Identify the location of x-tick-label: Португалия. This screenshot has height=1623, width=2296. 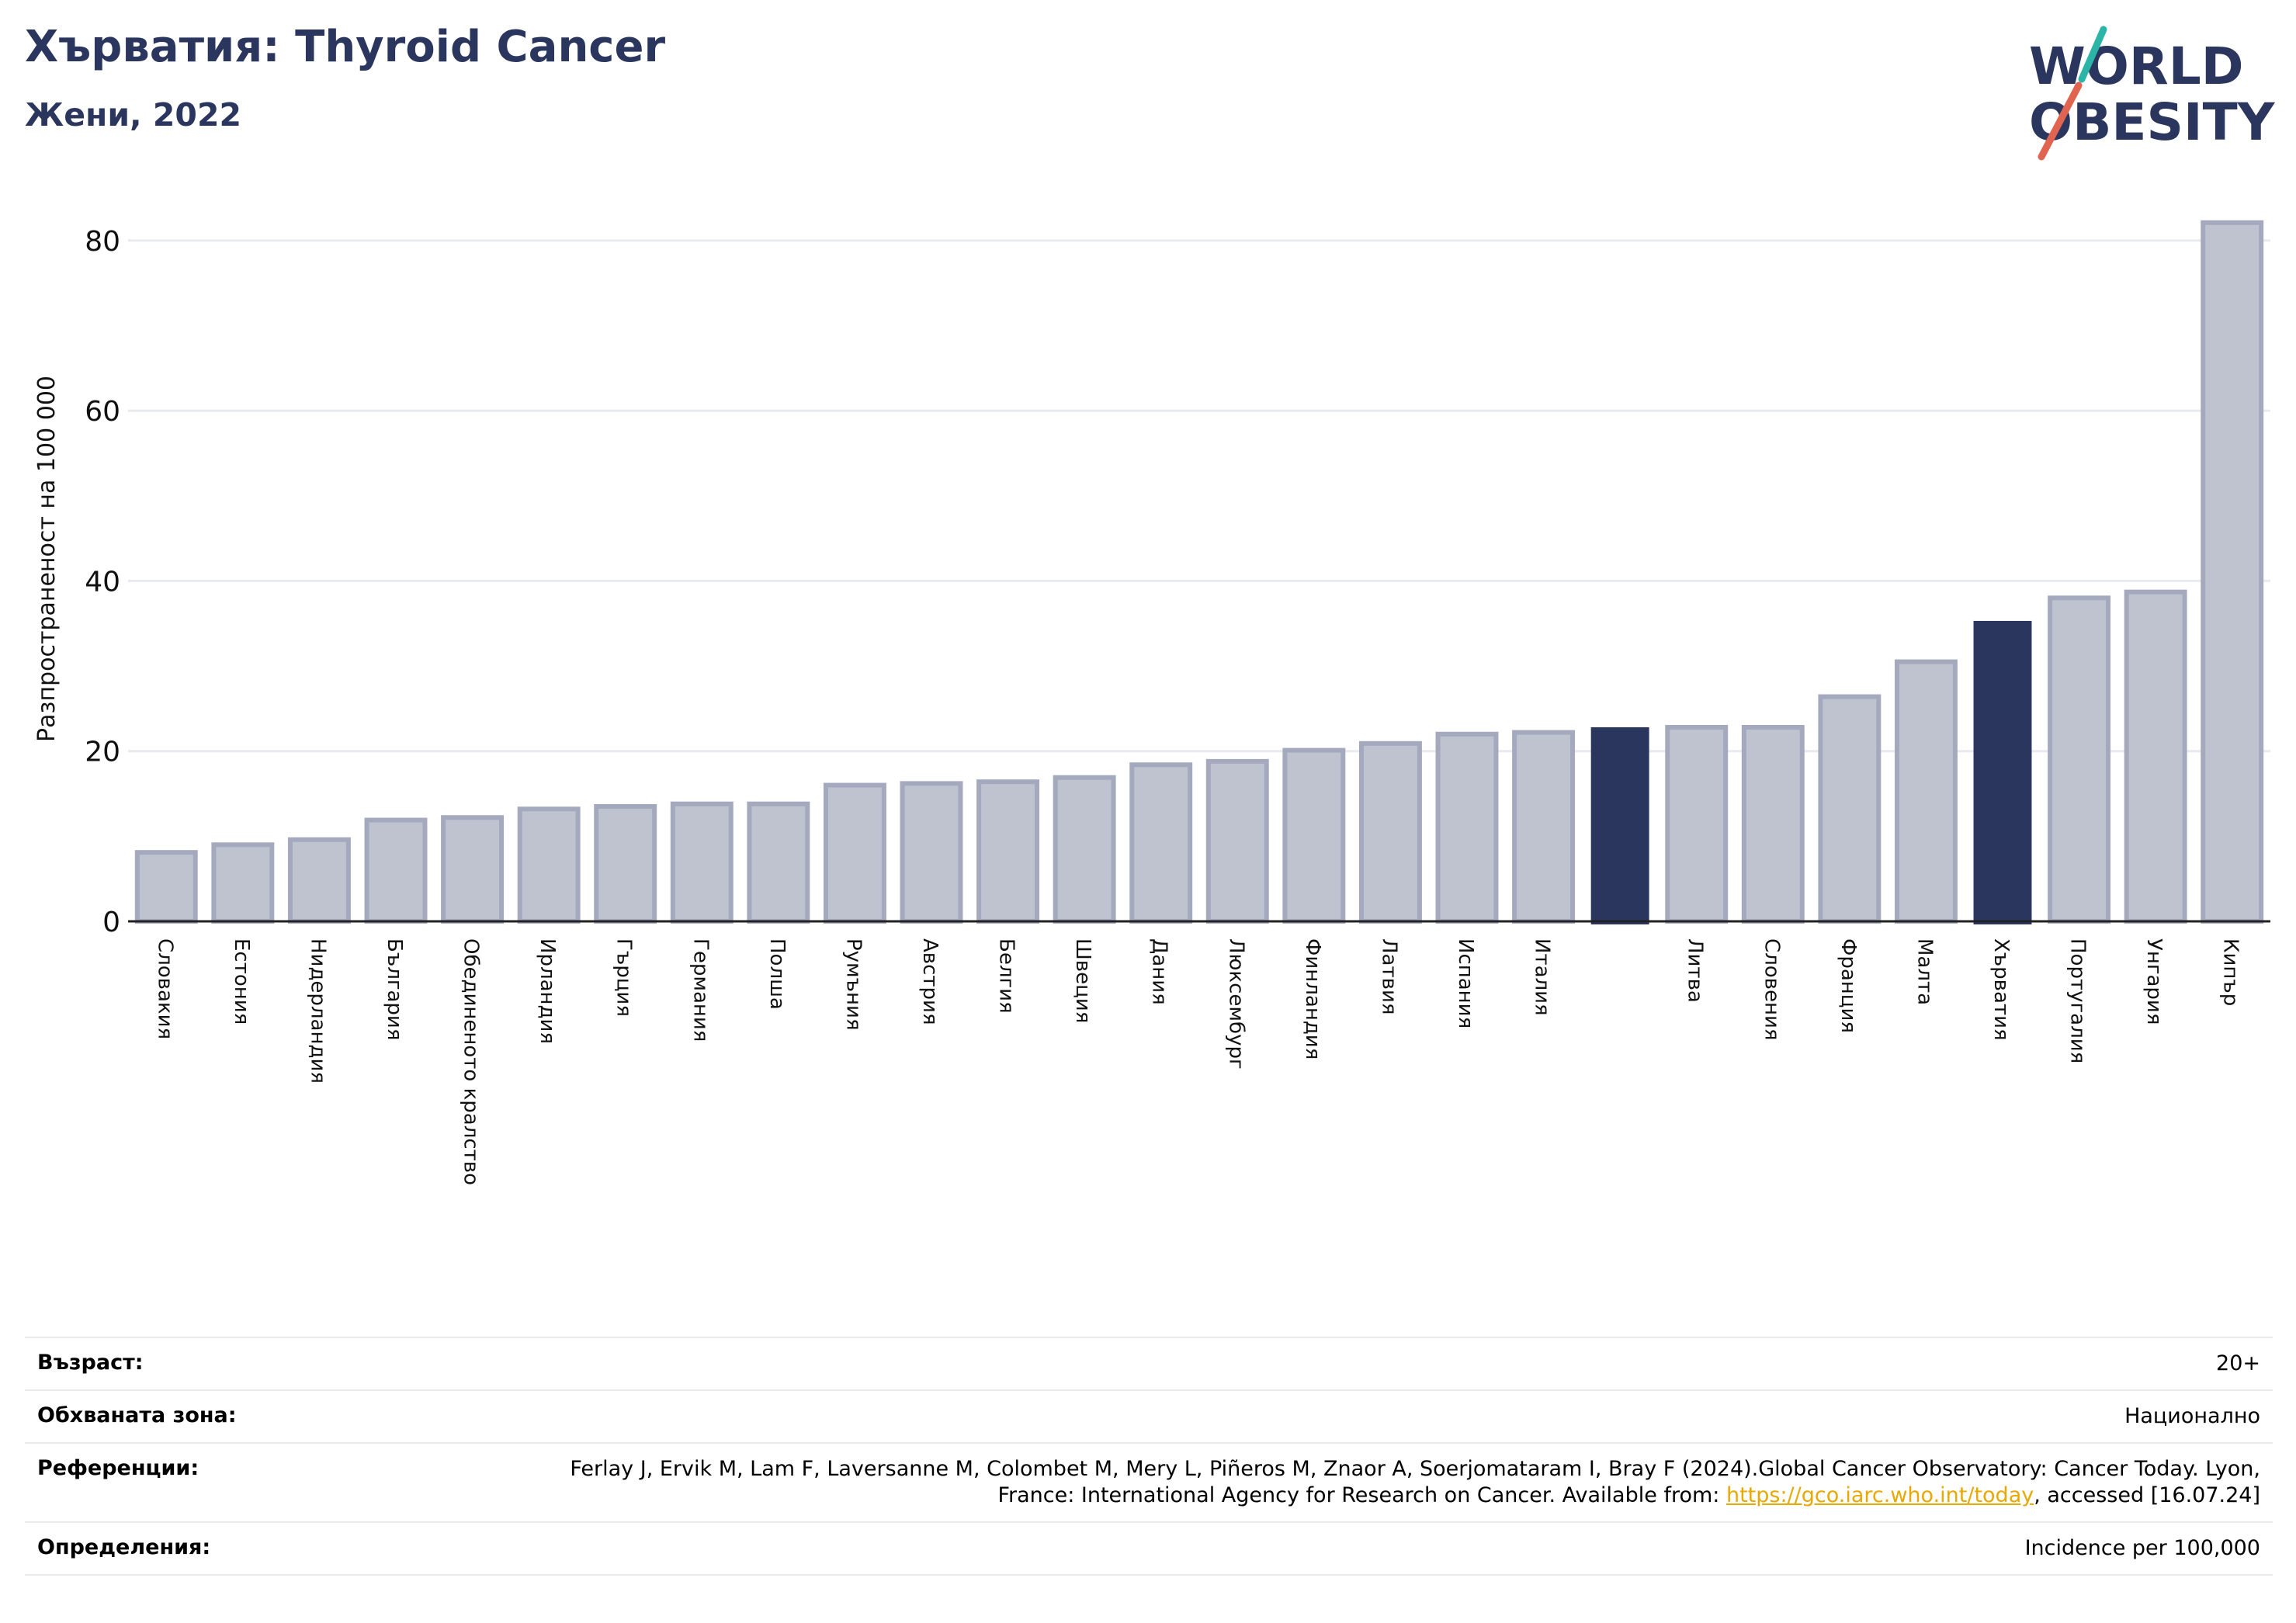
(2078, 1000).